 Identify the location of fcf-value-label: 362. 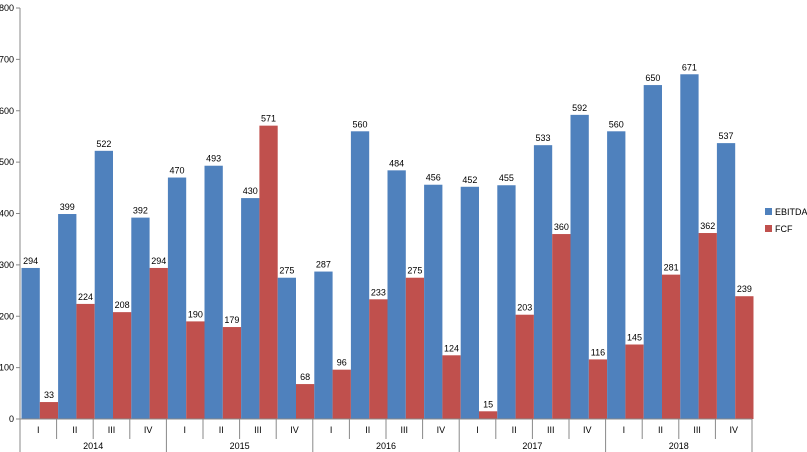
(707, 226).